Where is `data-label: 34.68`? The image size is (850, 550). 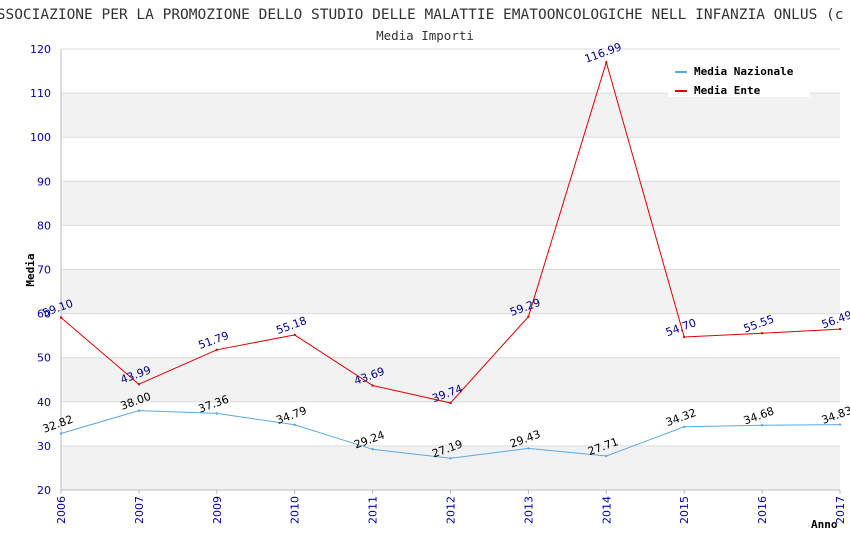
data-label: 34.68 is located at coordinates (759, 415).